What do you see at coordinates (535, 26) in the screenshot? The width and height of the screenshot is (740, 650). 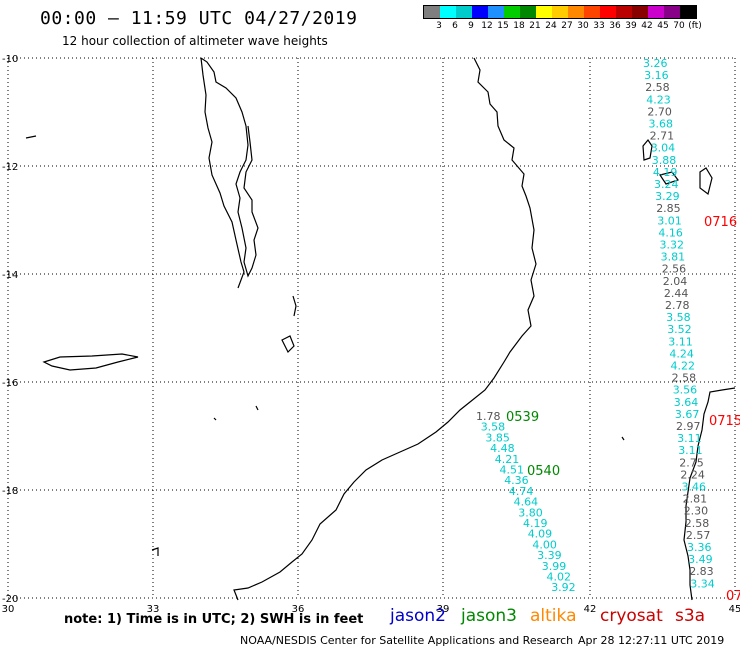 I see `scale-label: 21` at bounding box center [535, 26].